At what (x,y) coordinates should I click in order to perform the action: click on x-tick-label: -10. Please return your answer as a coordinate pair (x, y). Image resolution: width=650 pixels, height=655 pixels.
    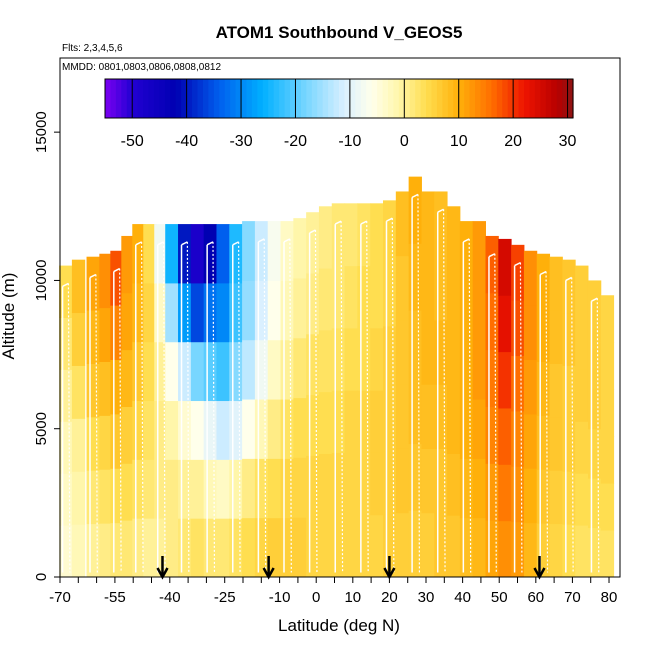
    Looking at the image, I should click on (280, 597).